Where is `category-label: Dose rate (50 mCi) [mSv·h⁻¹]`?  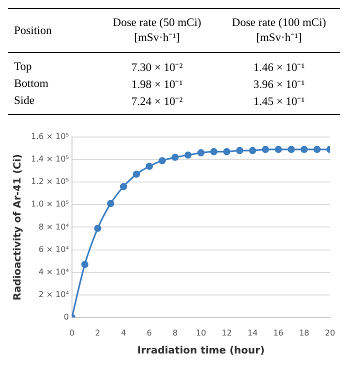 category-label: Dose rate (50 mCi) [mSv·h⁻¹] is located at coordinates (157, 31).